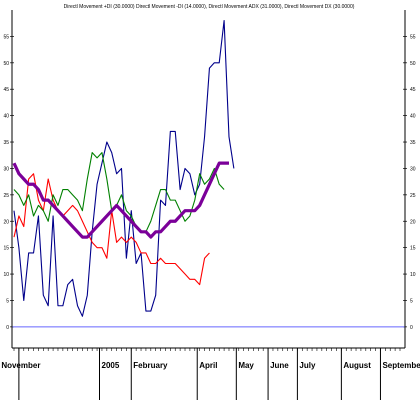 The height and width of the screenshot is (400, 420). Describe the element at coordinates (413, 143) in the screenshot. I see `y-tick-label-right: 35` at that location.